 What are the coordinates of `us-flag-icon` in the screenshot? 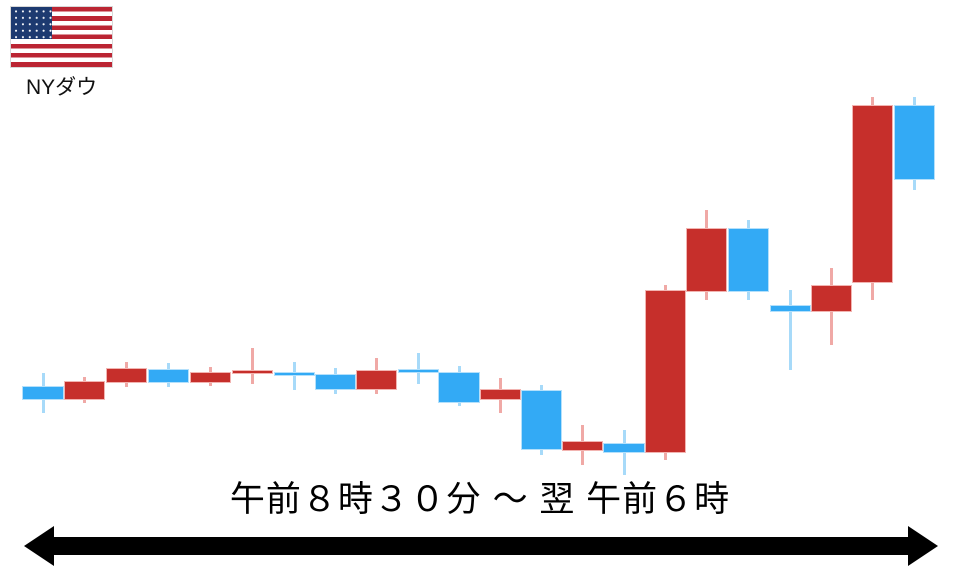 It's located at (61, 37).